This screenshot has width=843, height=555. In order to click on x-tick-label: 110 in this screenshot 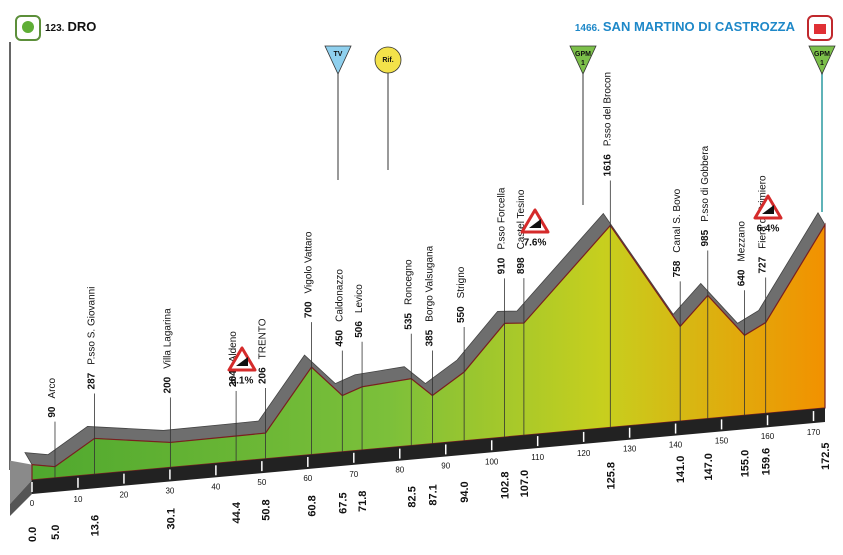, I will do `click(537, 457)`.